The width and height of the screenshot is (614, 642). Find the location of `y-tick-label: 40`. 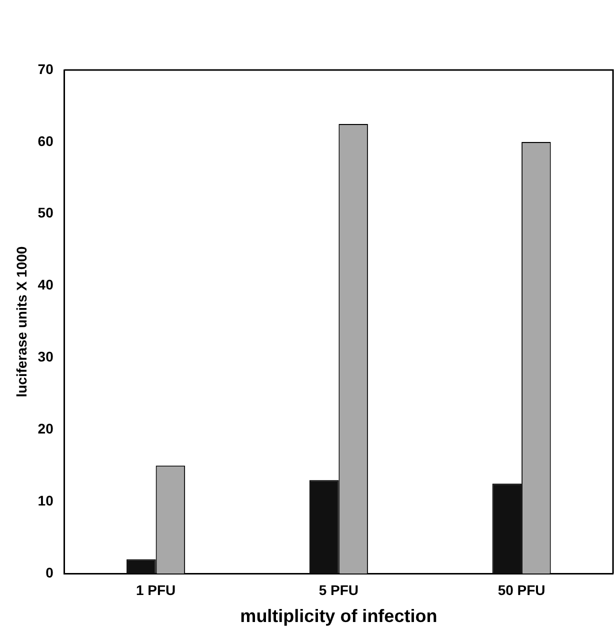

y-tick-label: 40 is located at coordinates (46, 284).